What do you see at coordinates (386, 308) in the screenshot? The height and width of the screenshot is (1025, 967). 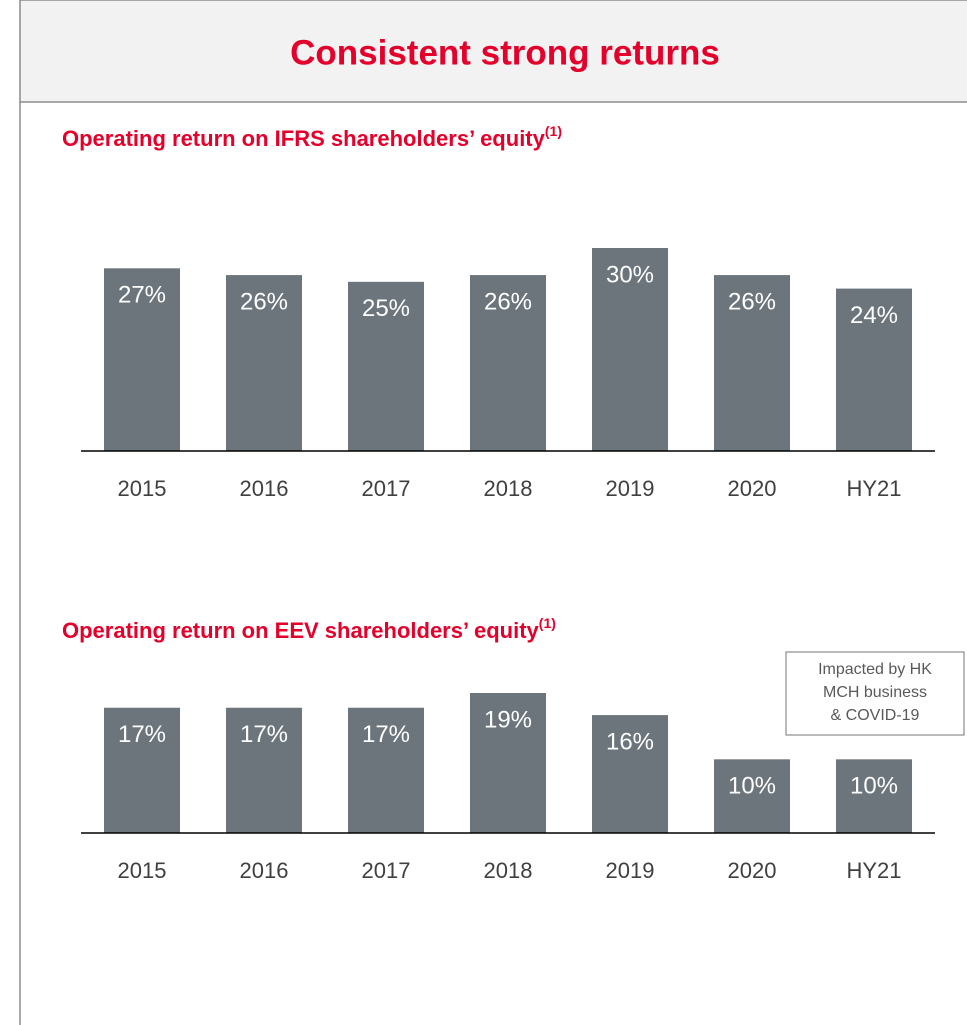 I see `value-label: 25%` at bounding box center [386, 308].